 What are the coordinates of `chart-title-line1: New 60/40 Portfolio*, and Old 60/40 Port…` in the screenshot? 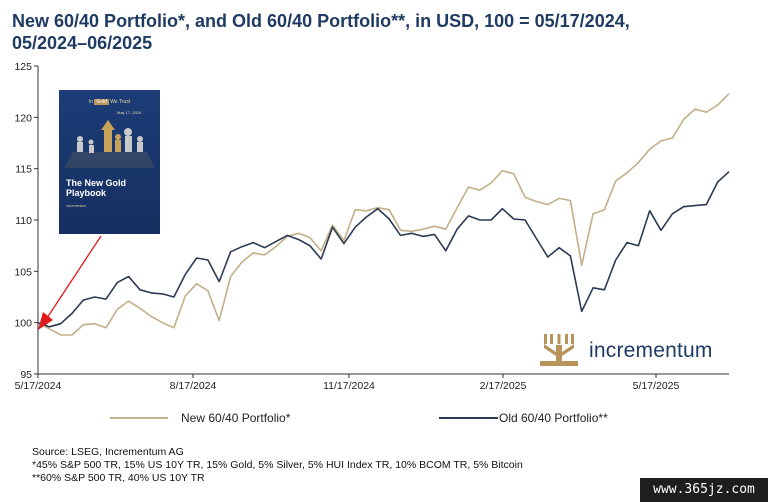 It's located at (321, 21).